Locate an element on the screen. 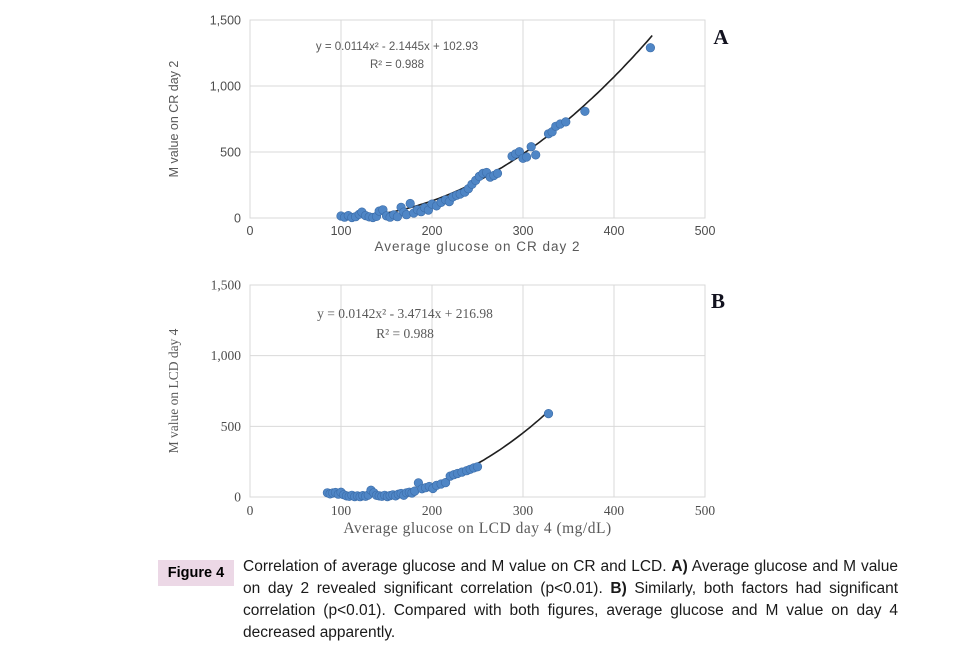 Image resolution: width=965 pixels, height=651 pixels. panel-label: A is located at coordinates (721, 37).